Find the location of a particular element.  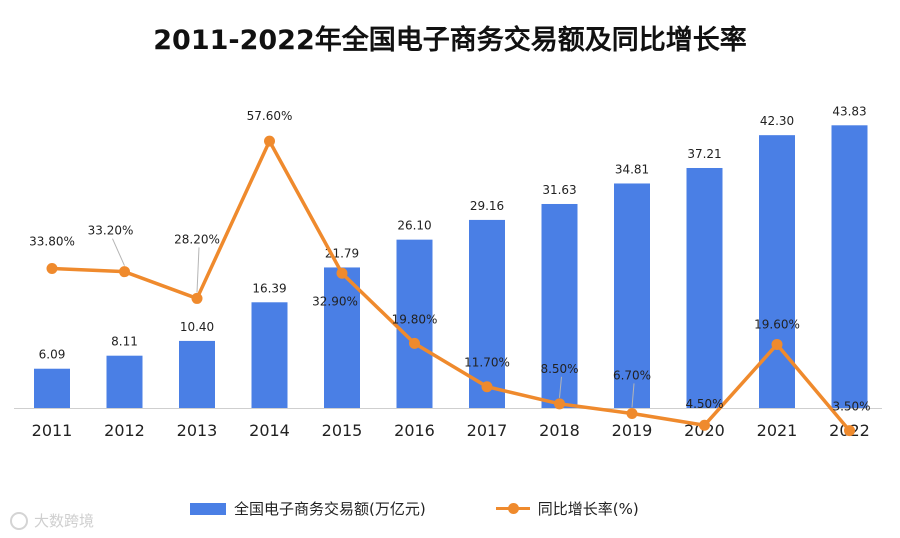

line-value-label: 32.90% is located at coordinates (335, 301).